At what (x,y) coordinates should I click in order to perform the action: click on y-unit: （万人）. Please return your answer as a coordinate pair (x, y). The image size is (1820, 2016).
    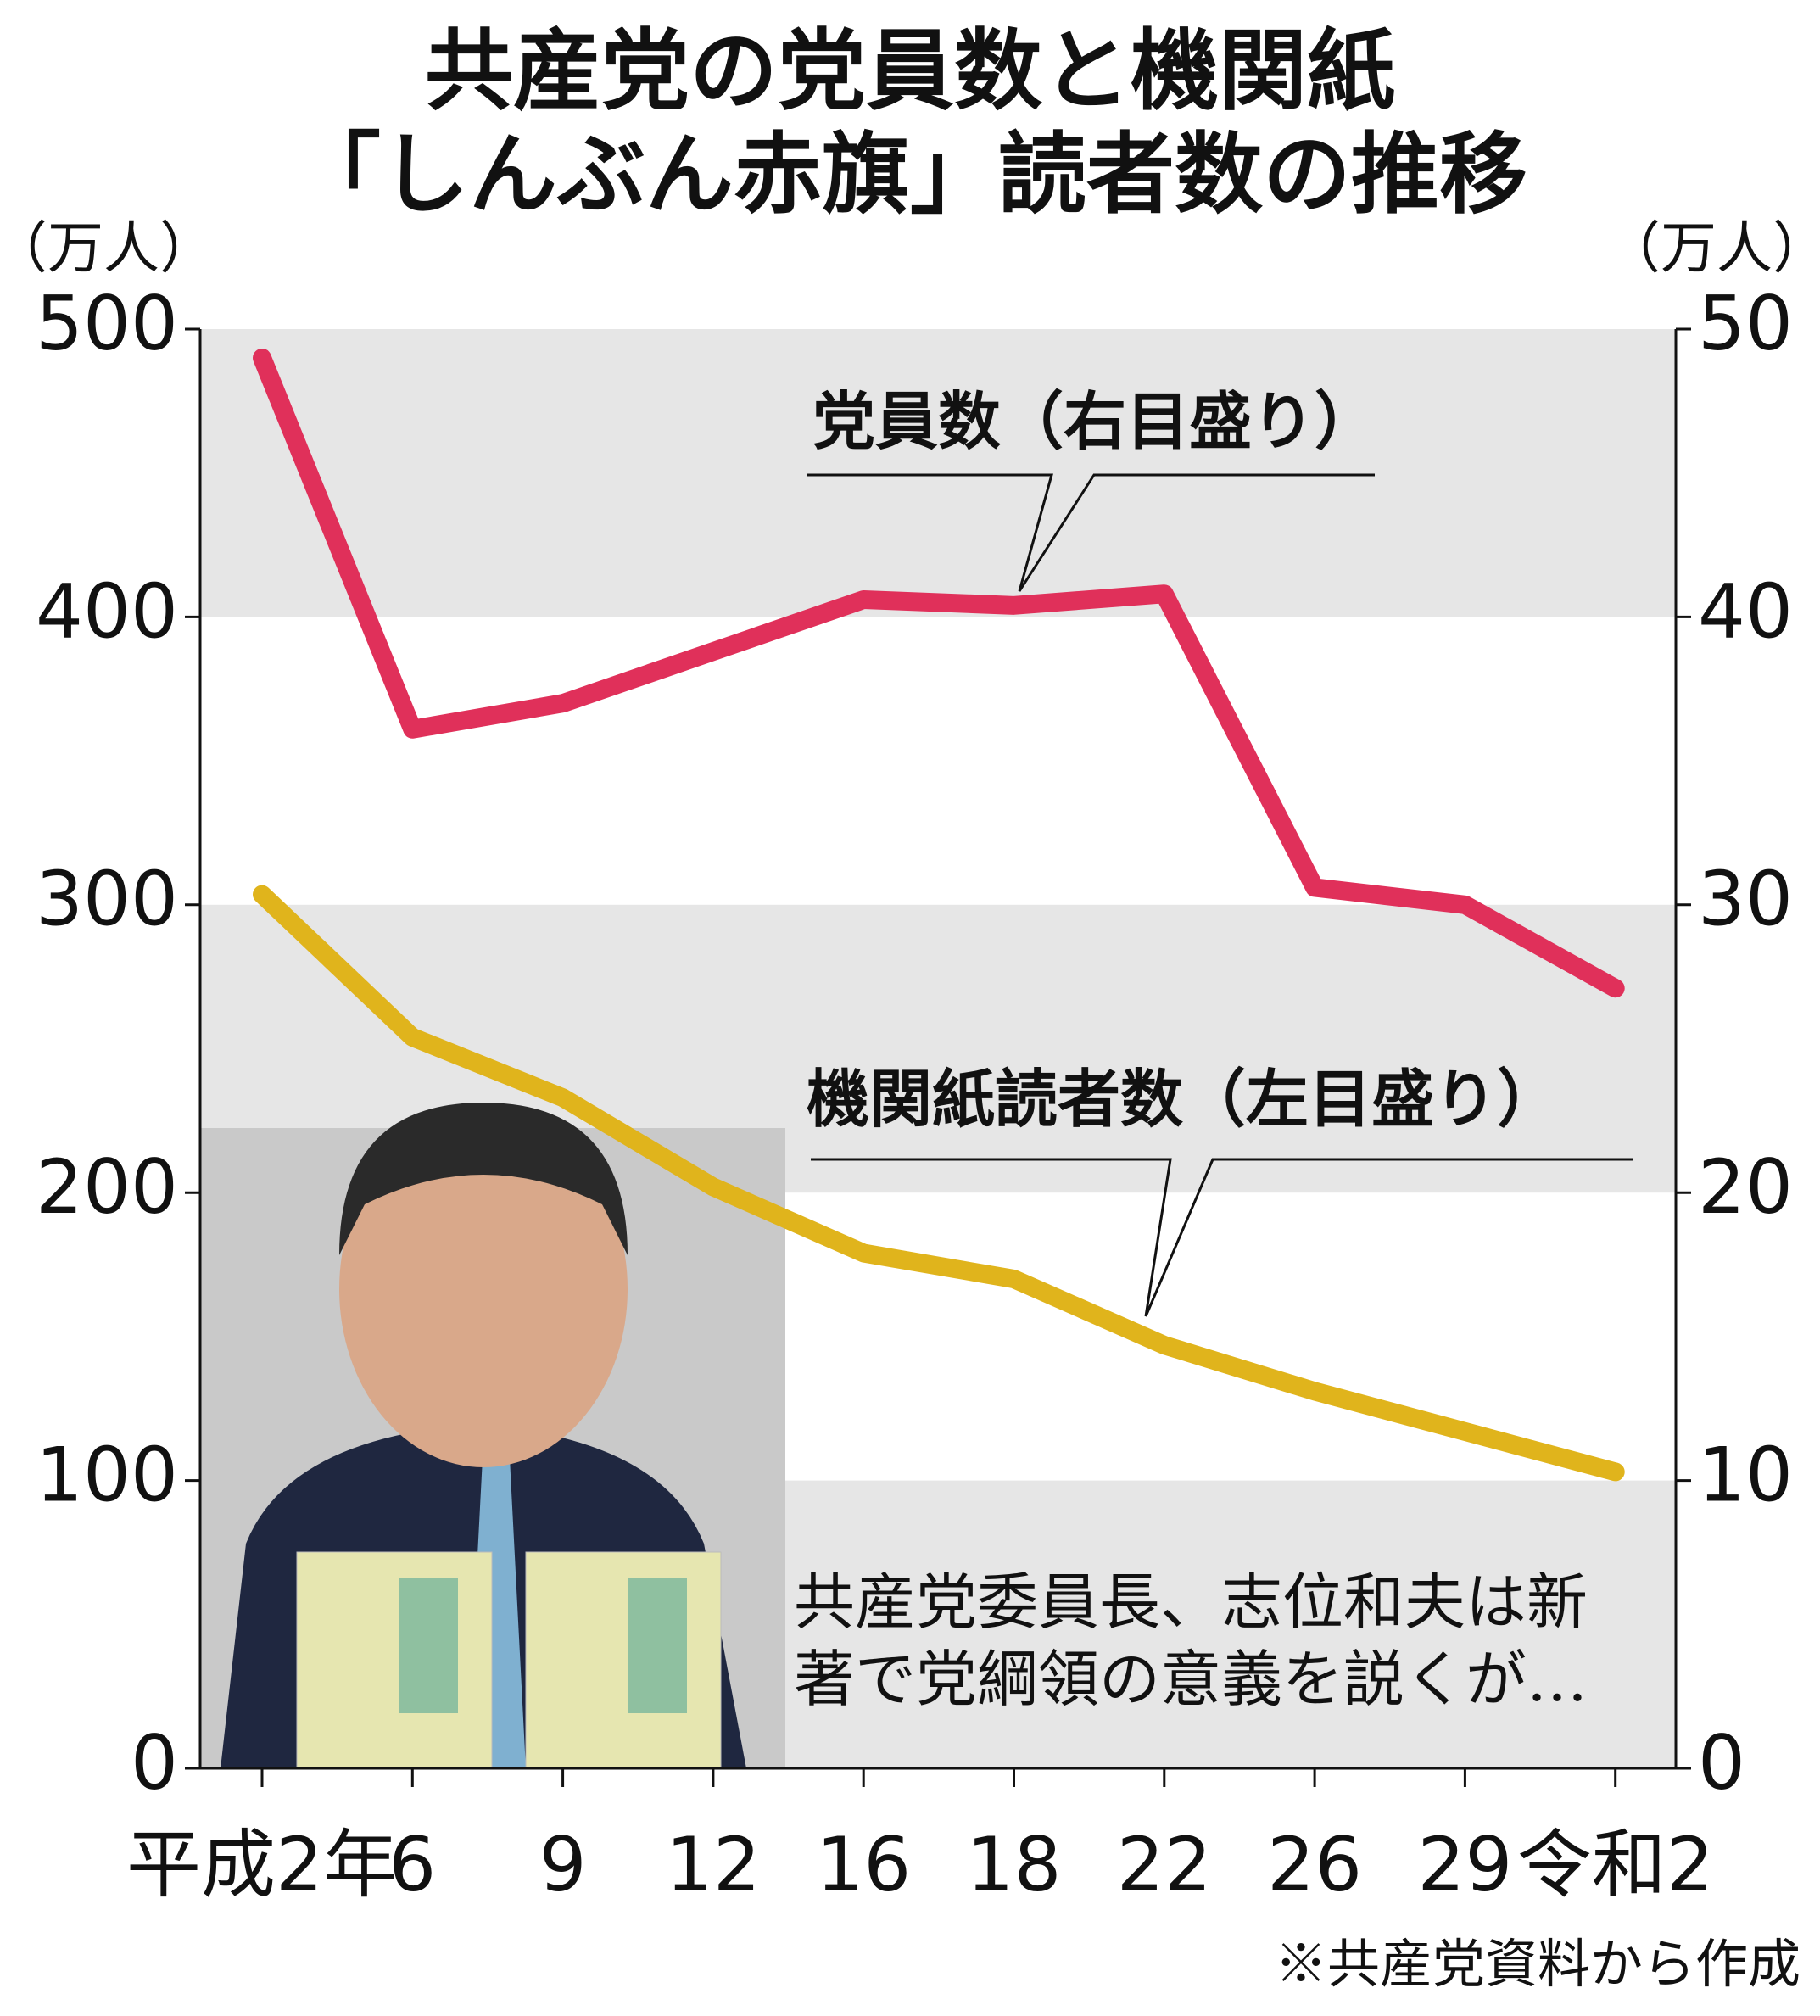
    Looking at the image, I should click on (107, 248).